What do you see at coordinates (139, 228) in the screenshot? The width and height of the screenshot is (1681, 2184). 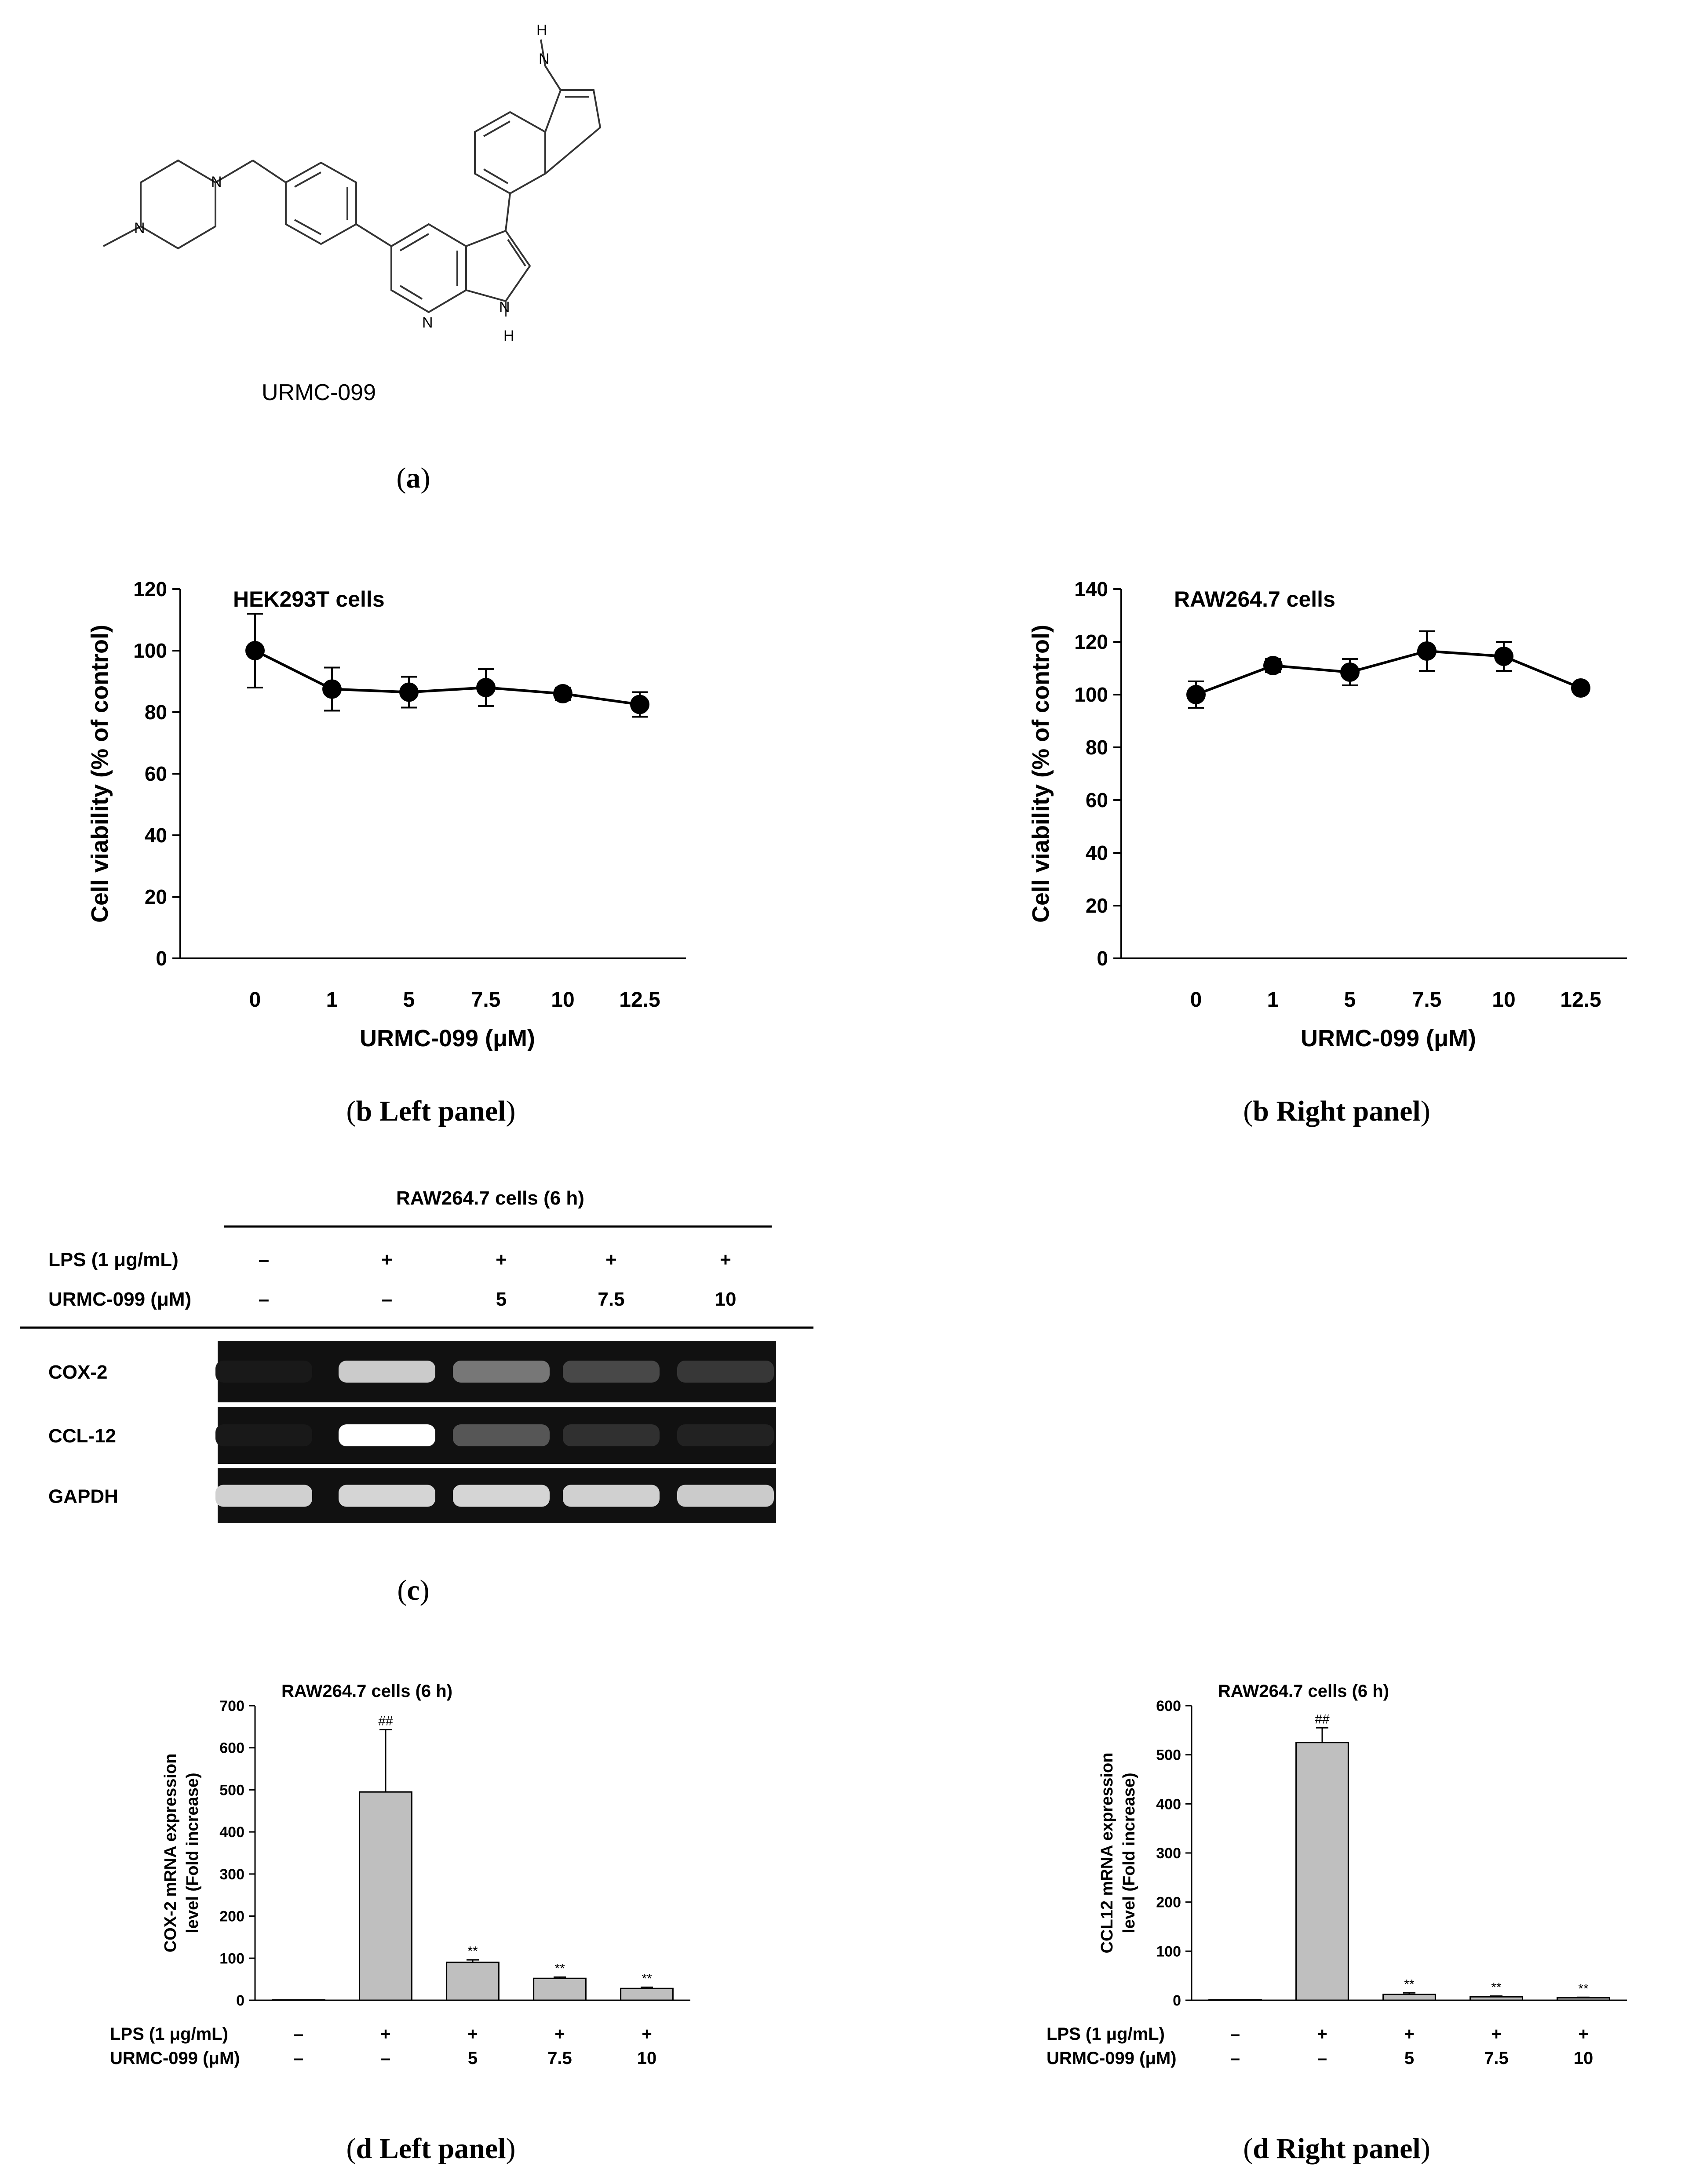 I see `atom-label-n-piperazine-left: N` at bounding box center [139, 228].